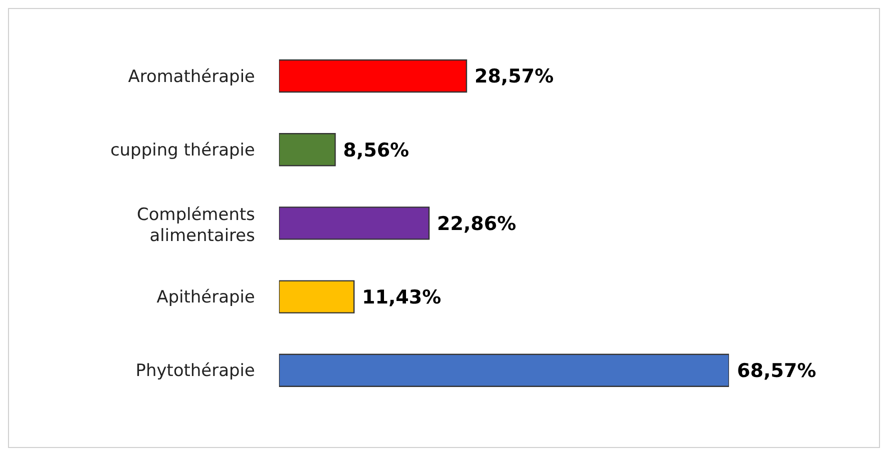 This screenshot has width=888, height=455. I want to click on y-tick-label: cupping thérapie, so click(182, 150).